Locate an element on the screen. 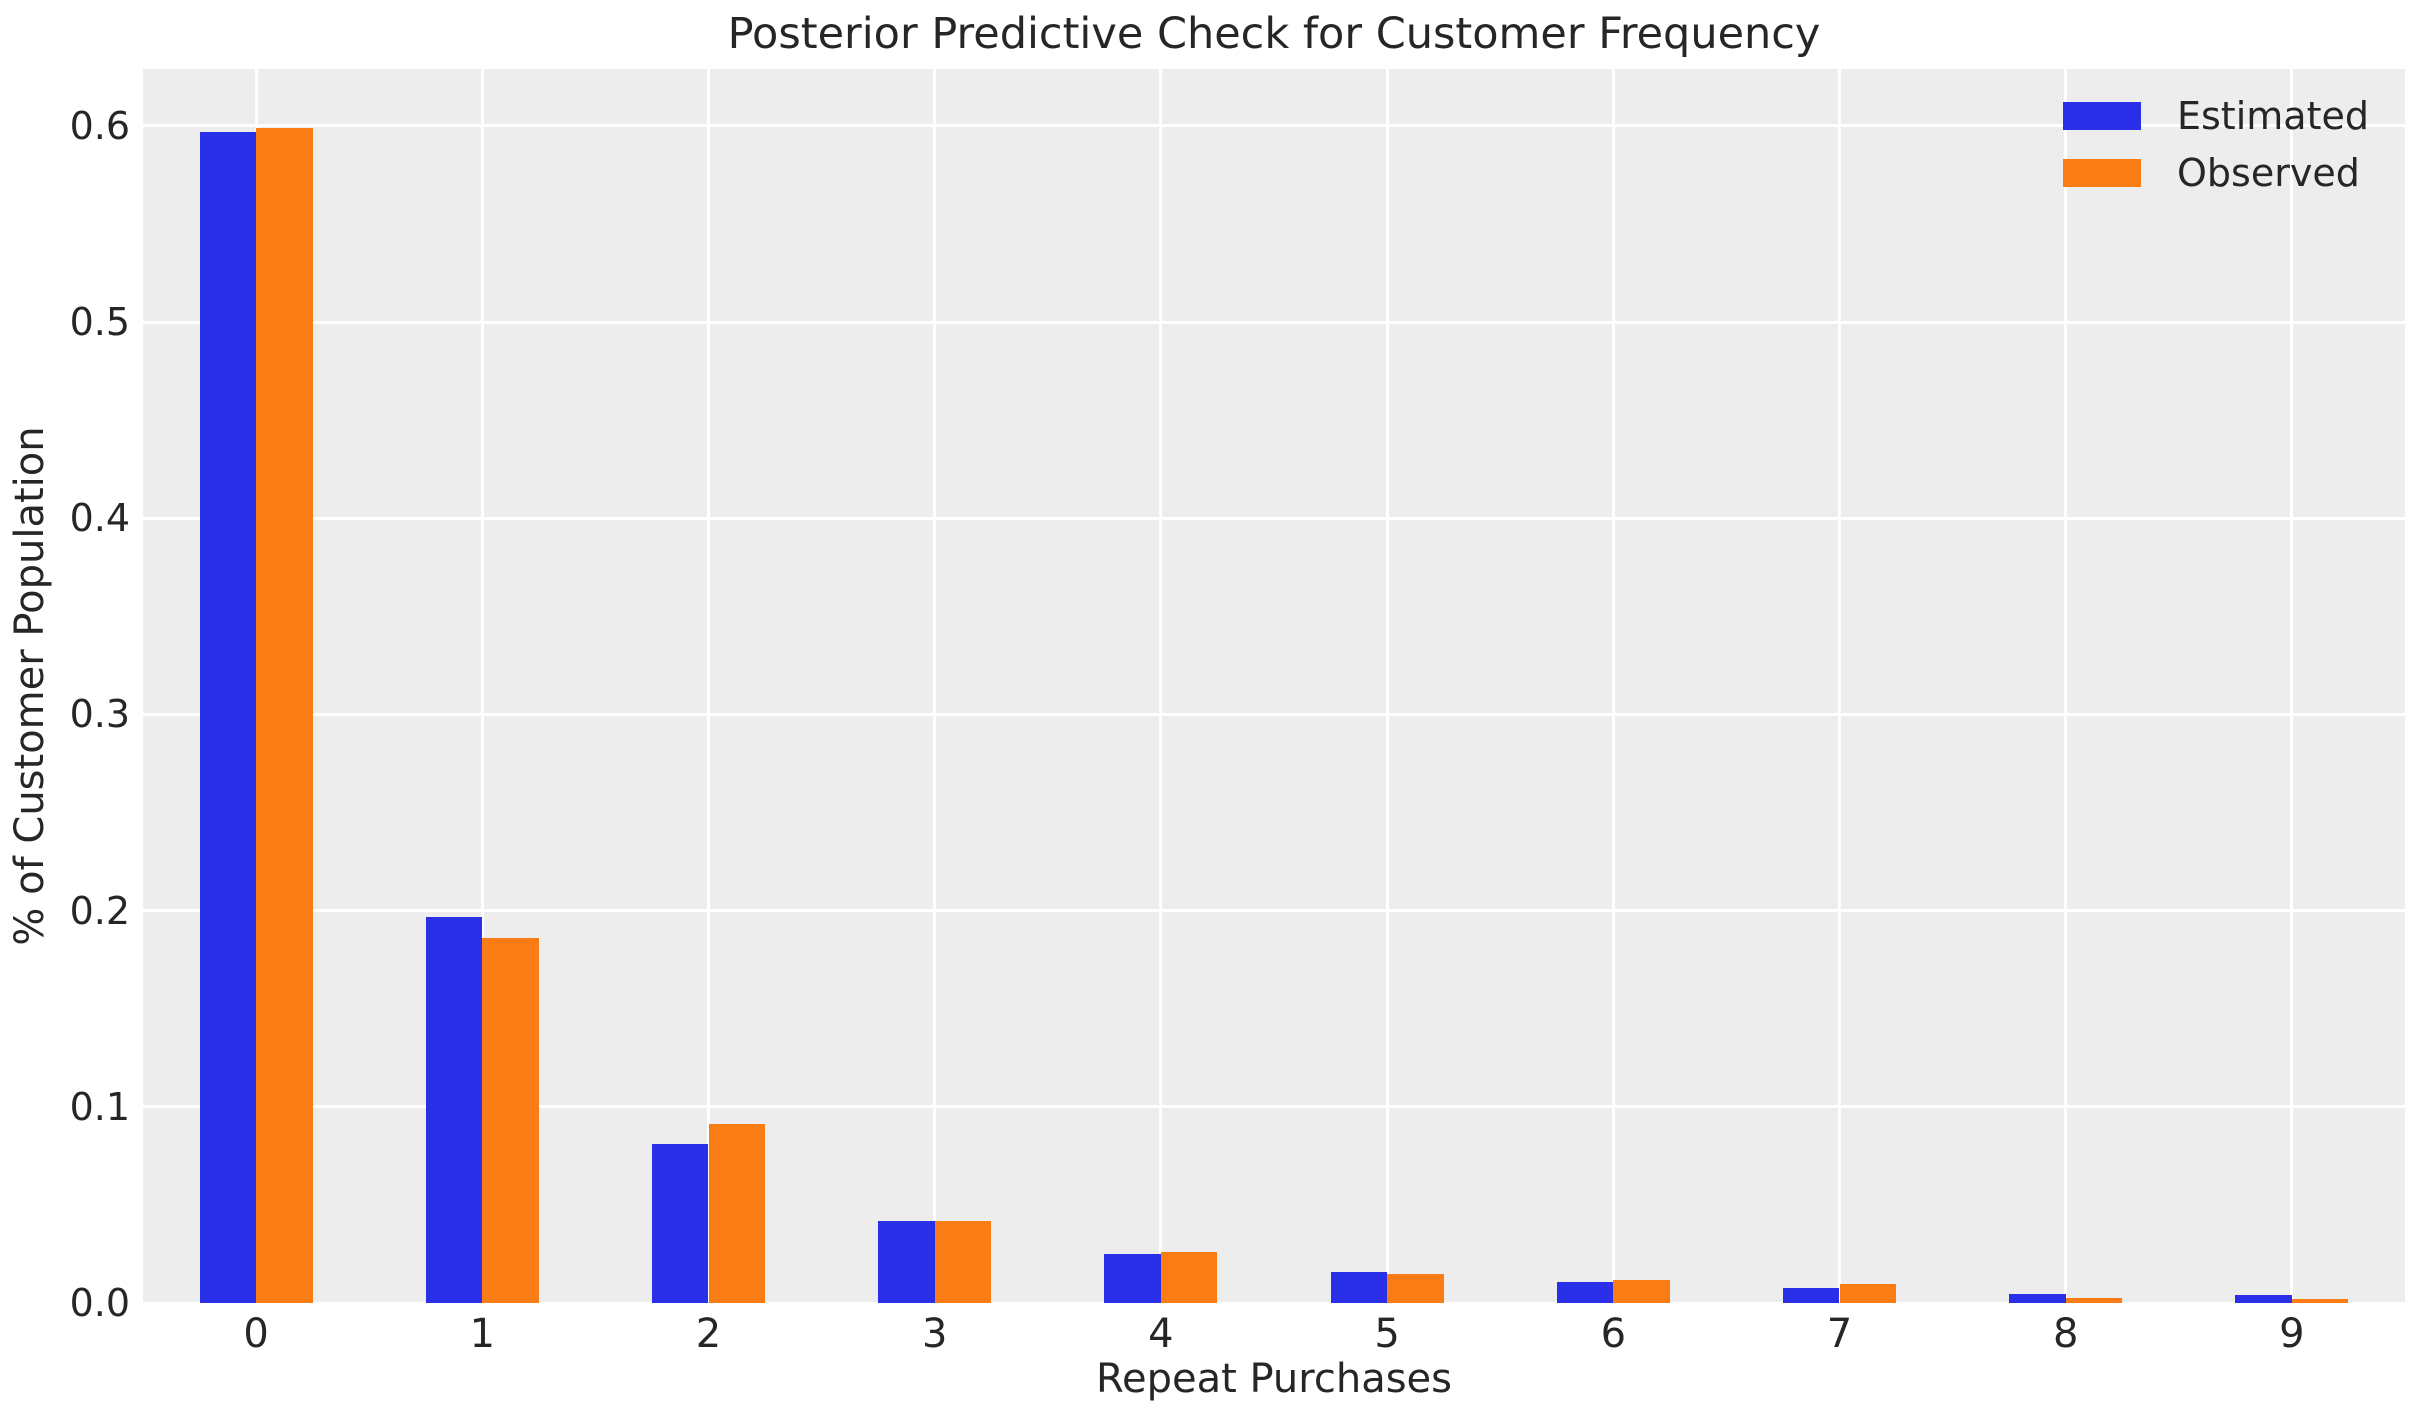 The height and width of the screenshot is (1423, 2423). y-tick-label-0.6: 0.6 is located at coordinates (99, 125).